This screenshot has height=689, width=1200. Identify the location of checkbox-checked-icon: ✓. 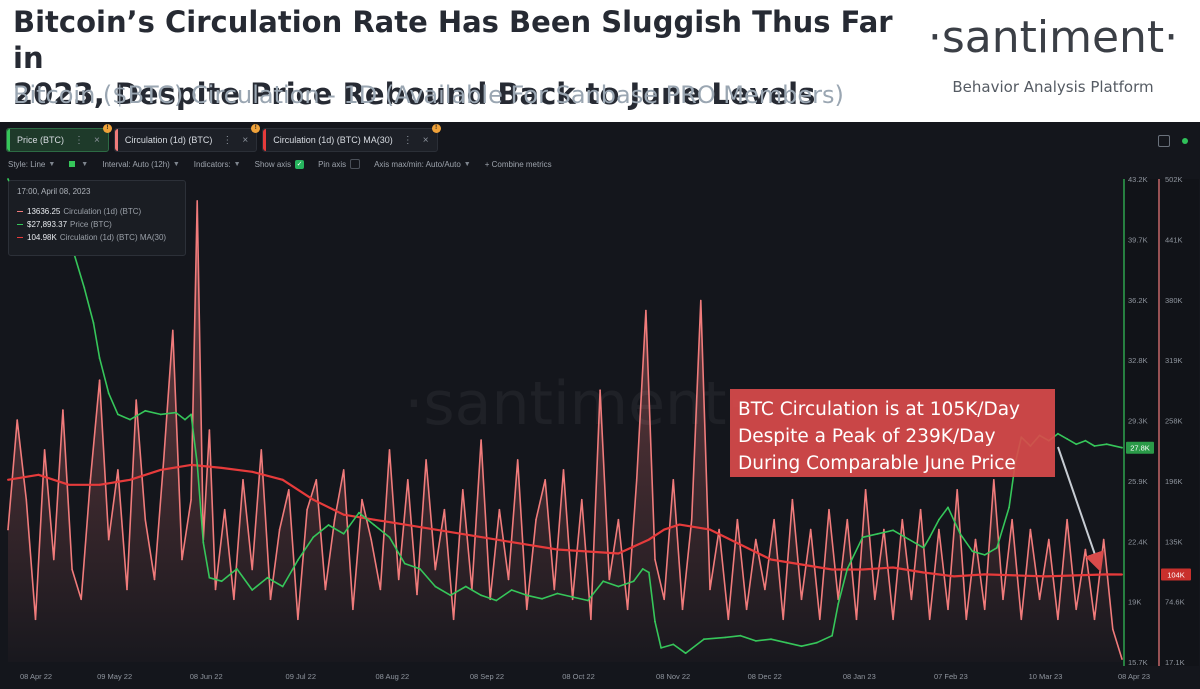
(300, 164).